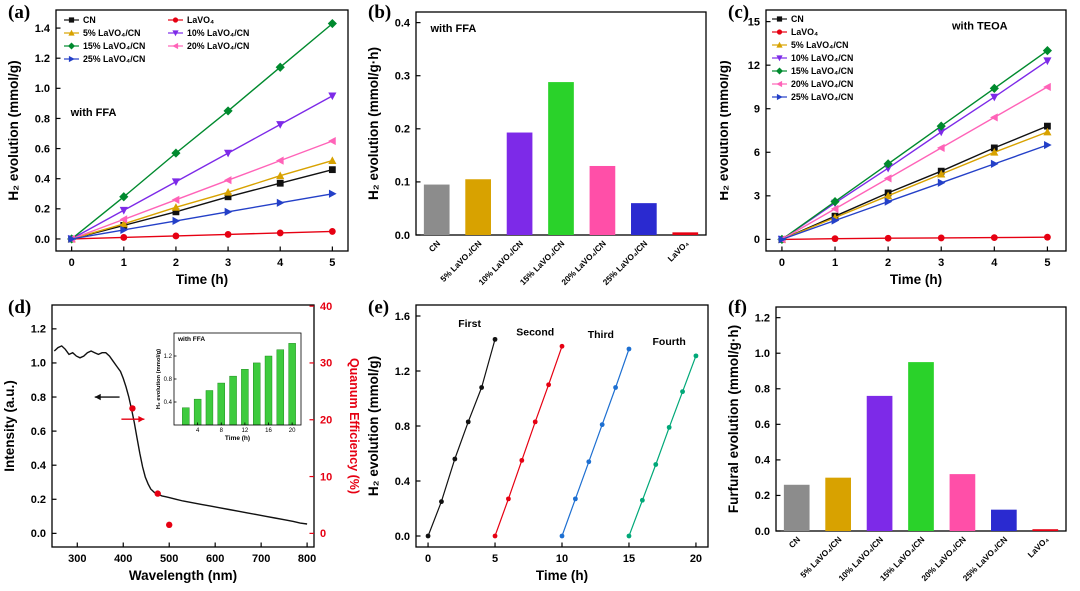 This screenshot has width=1080, height=591. Describe the element at coordinates (245, 431) in the screenshot. I see `svg-text: 12` at that location.